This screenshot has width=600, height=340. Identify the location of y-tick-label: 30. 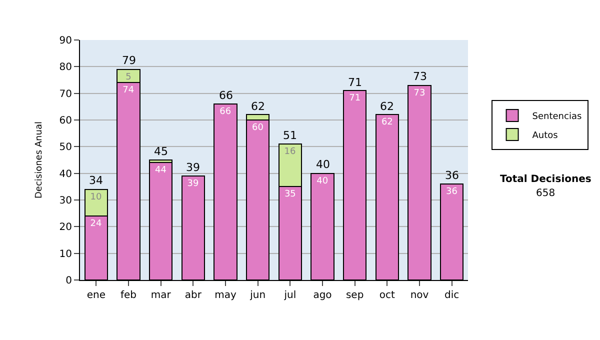
(65, 201).